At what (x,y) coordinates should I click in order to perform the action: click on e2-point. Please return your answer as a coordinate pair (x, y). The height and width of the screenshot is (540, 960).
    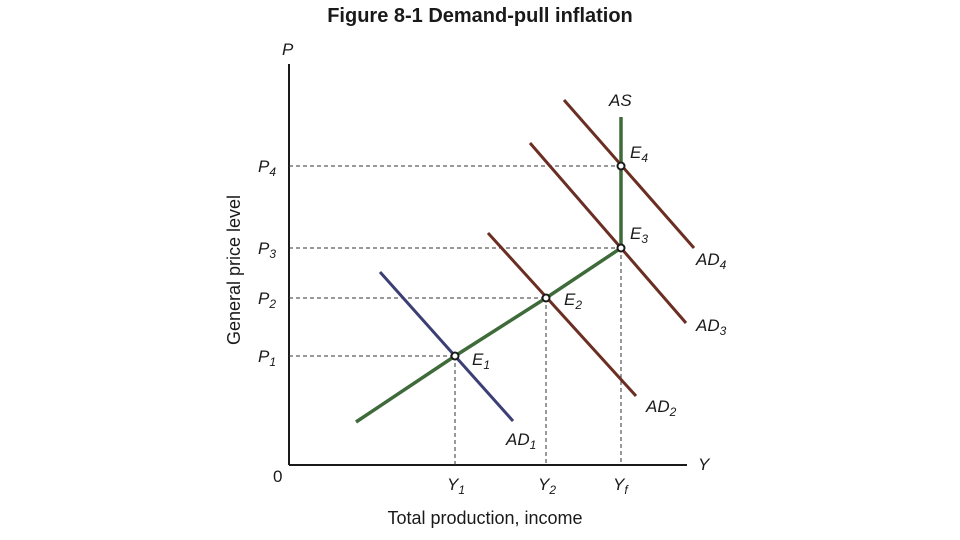
    Looking at the image, I should click on (546, 298).